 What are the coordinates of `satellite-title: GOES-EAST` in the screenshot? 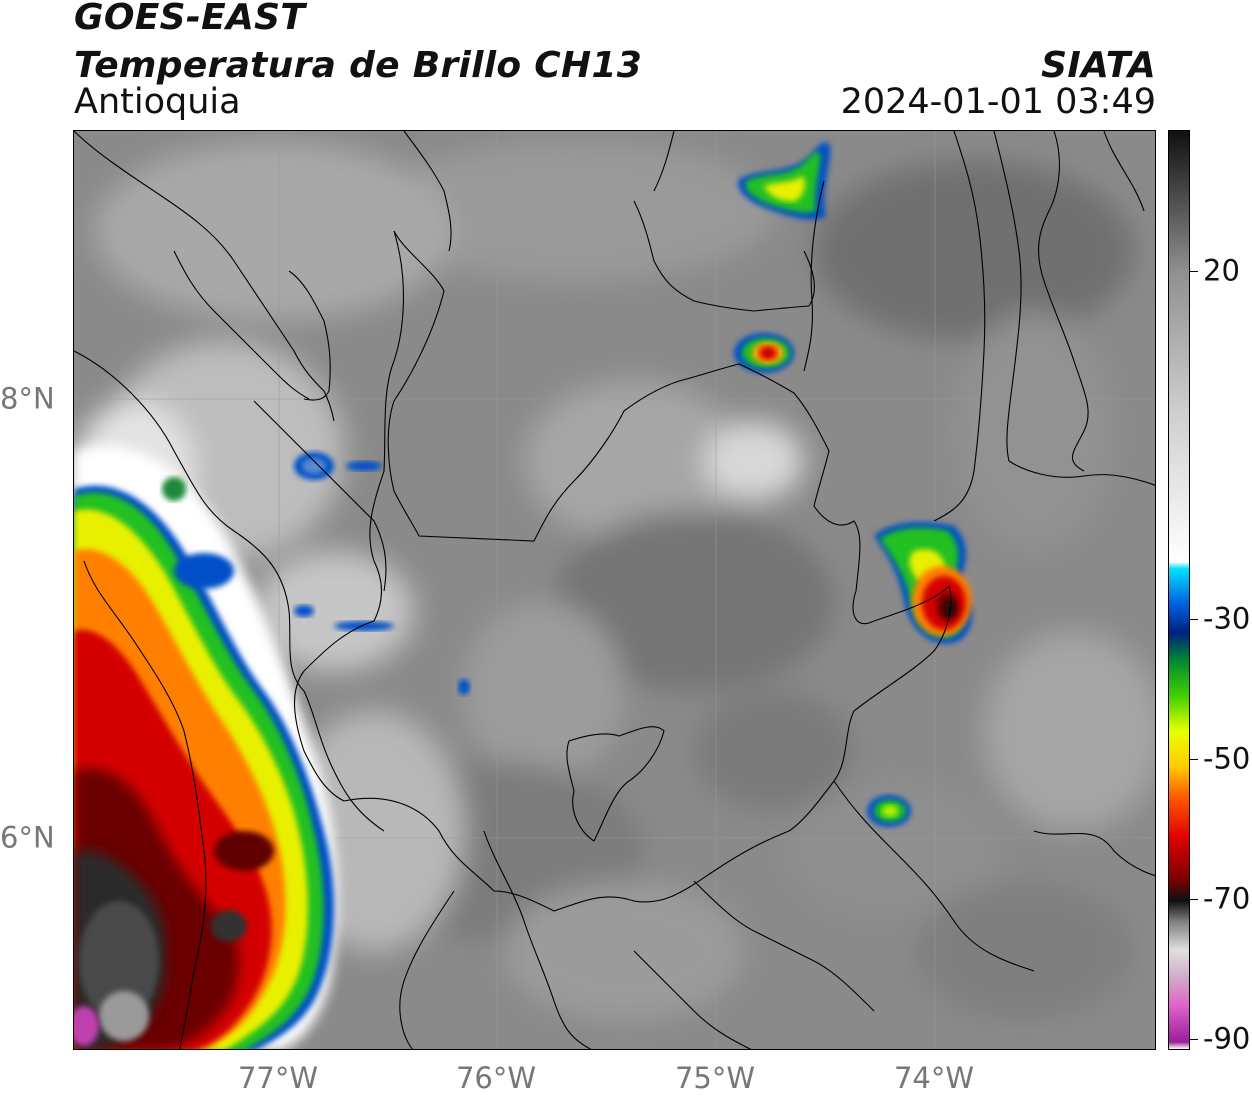 It's located at (190, 19).